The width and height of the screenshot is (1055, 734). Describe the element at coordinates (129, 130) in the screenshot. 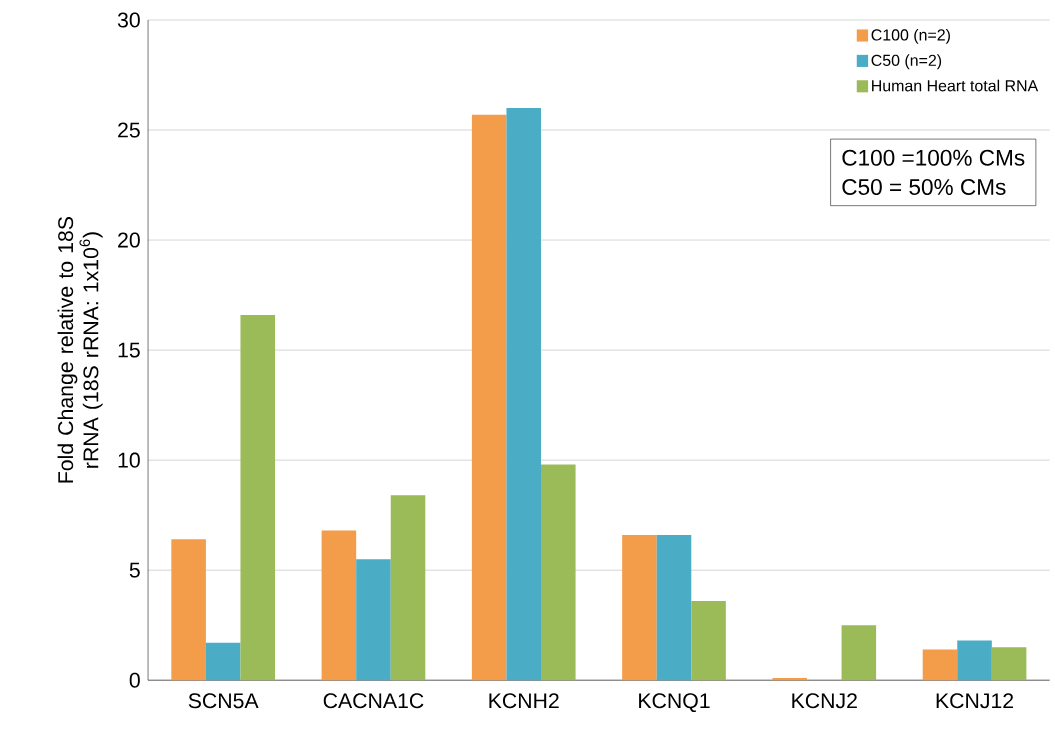

I see `y-tick-label: 25` at that location.